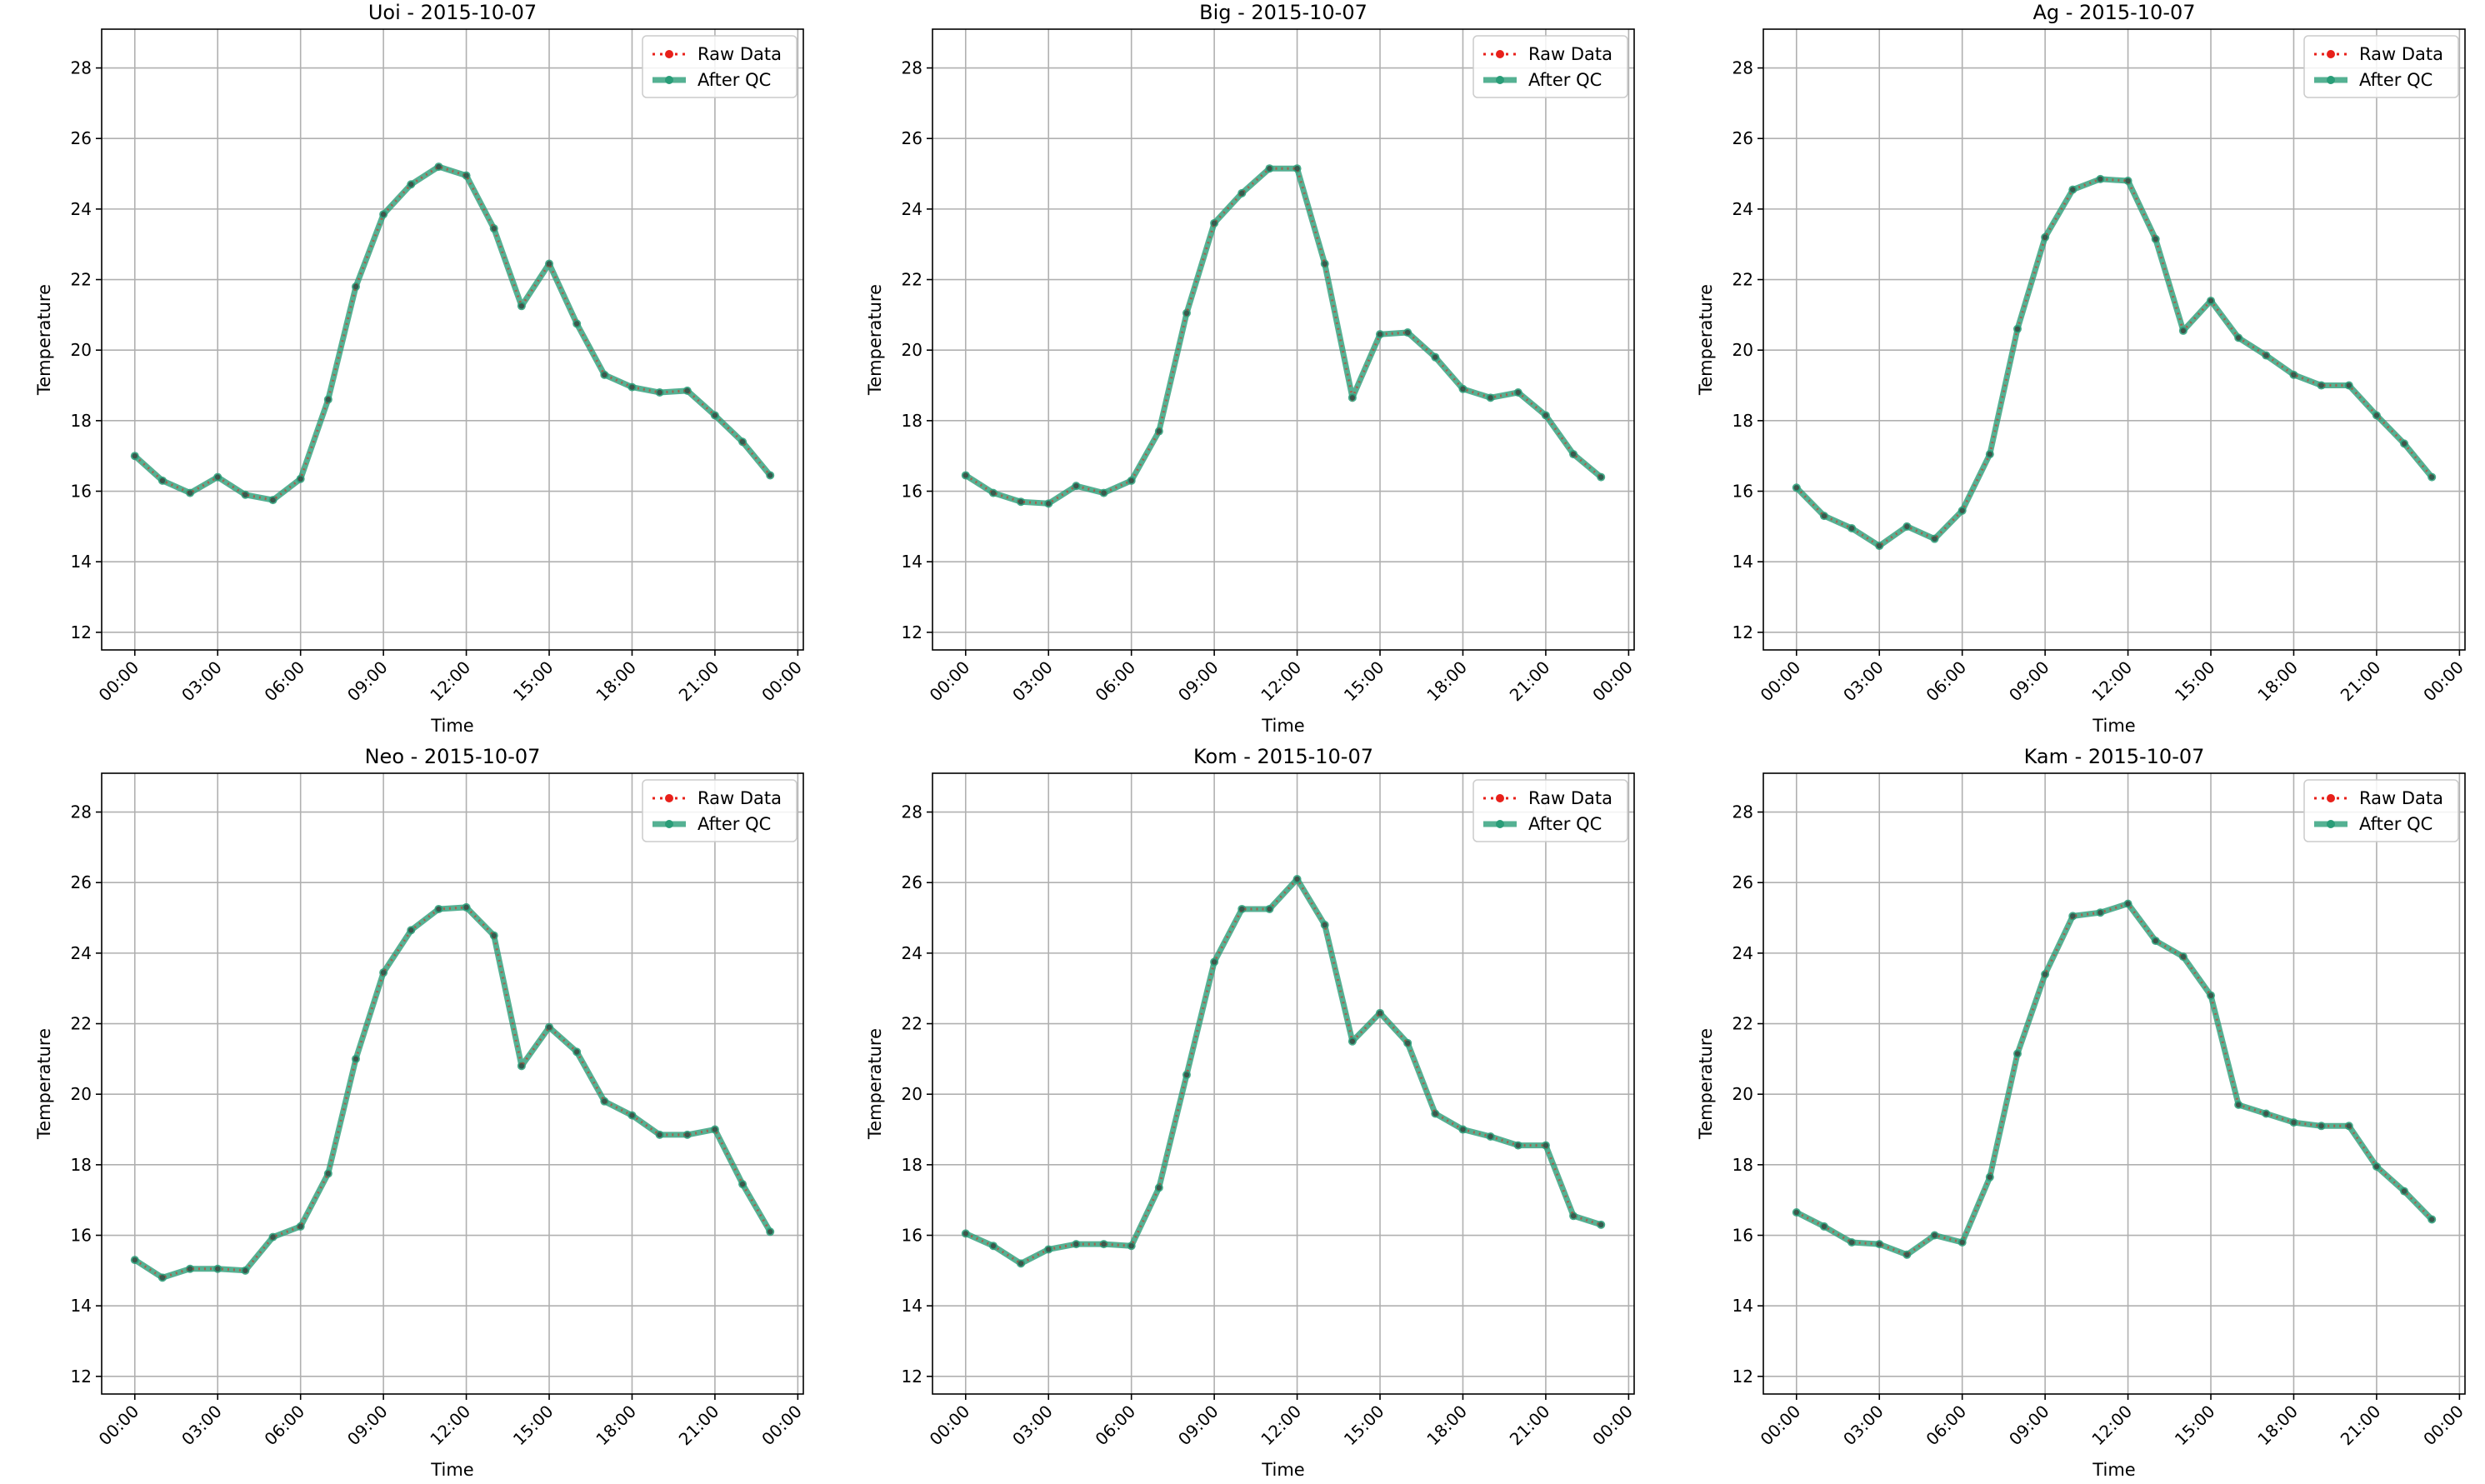 The height and width of the screenshot is (1484, 2485). What do you see at coordinates (452, 13) in the screenshot?
I see `chart-title: Uoi - 2015-10-07` at bounding box center [452, 13].